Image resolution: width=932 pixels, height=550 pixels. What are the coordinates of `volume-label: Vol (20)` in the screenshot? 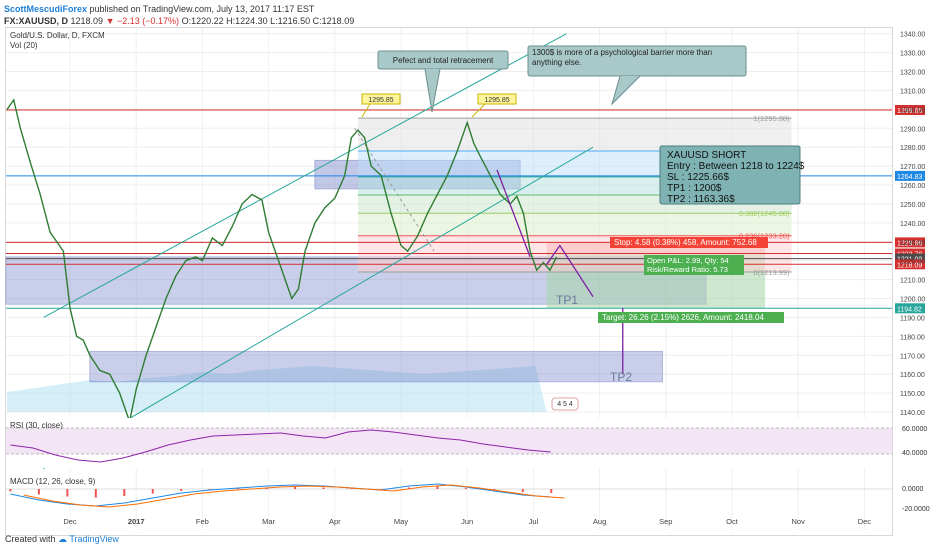 It's located at (24, 45).